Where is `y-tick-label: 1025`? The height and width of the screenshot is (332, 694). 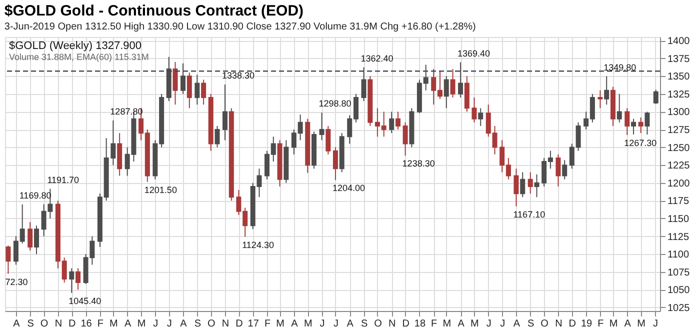 y-tick-label: 1025 is located at coordinates (679, 308).